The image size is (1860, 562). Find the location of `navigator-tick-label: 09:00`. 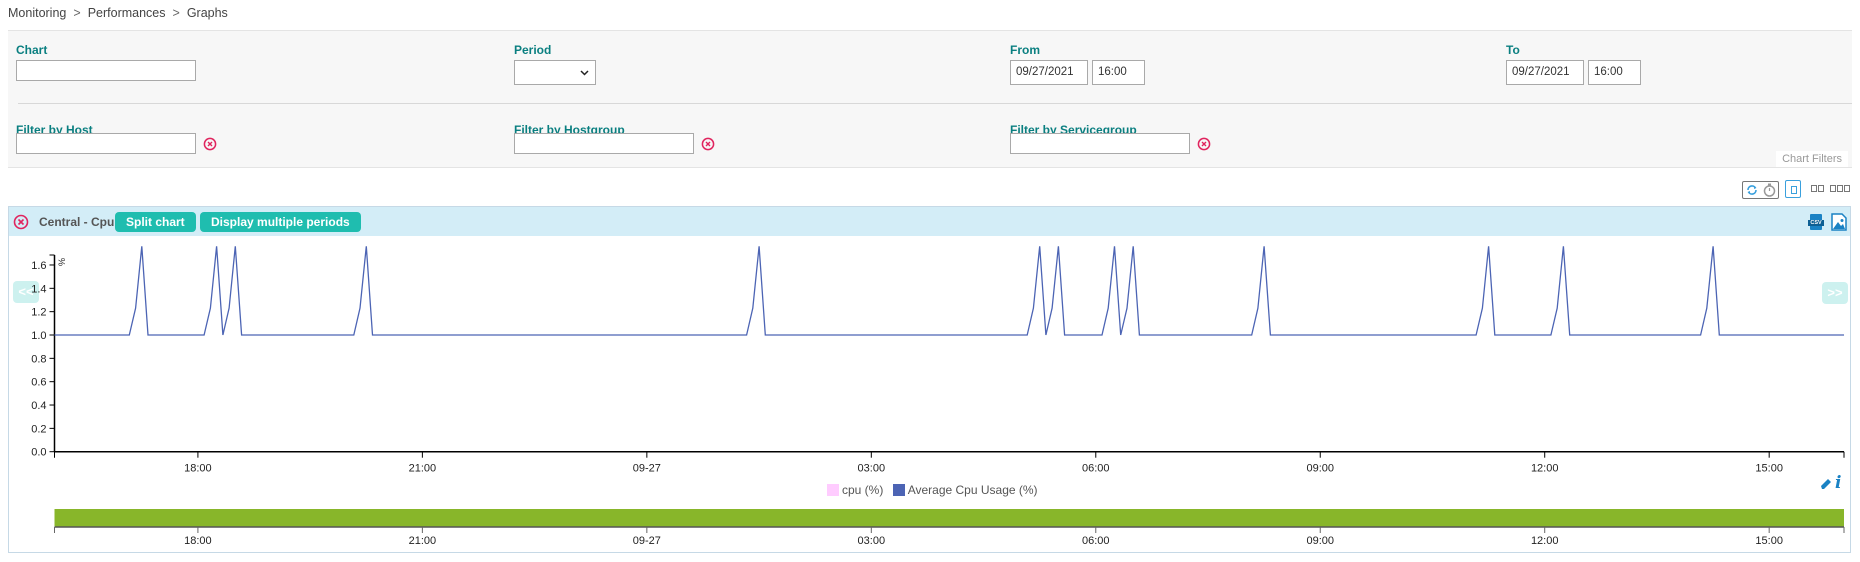

navigator-tick-label: 09:00 is located at coordinates (1320, 541).